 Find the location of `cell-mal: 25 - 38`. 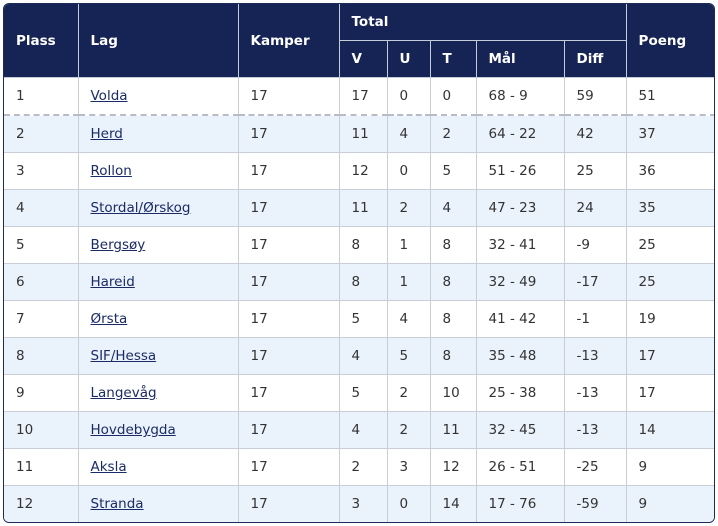

cell-mal: 25 - 38 is located at coordinates (520, 393).